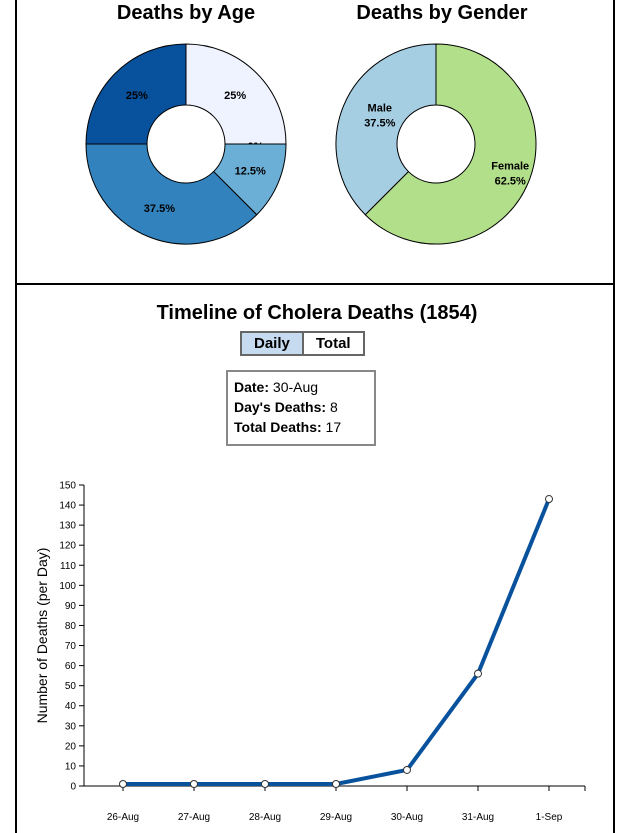 This screenshot has width=622, height=833. I want to click on age-slice-label: 12.5%, so click(250, 172).